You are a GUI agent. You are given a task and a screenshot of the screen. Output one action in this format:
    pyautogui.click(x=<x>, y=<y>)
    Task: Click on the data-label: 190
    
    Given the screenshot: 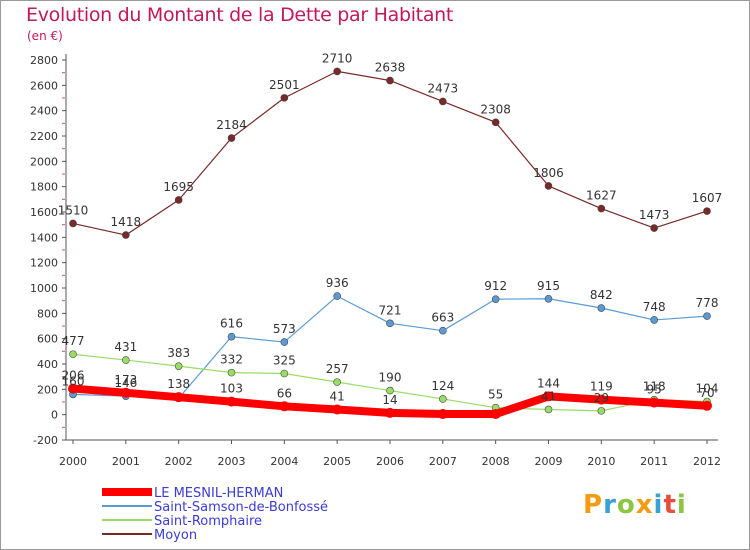 What is the action you would take?
    pyautogui.click(x=390, y=378)
    